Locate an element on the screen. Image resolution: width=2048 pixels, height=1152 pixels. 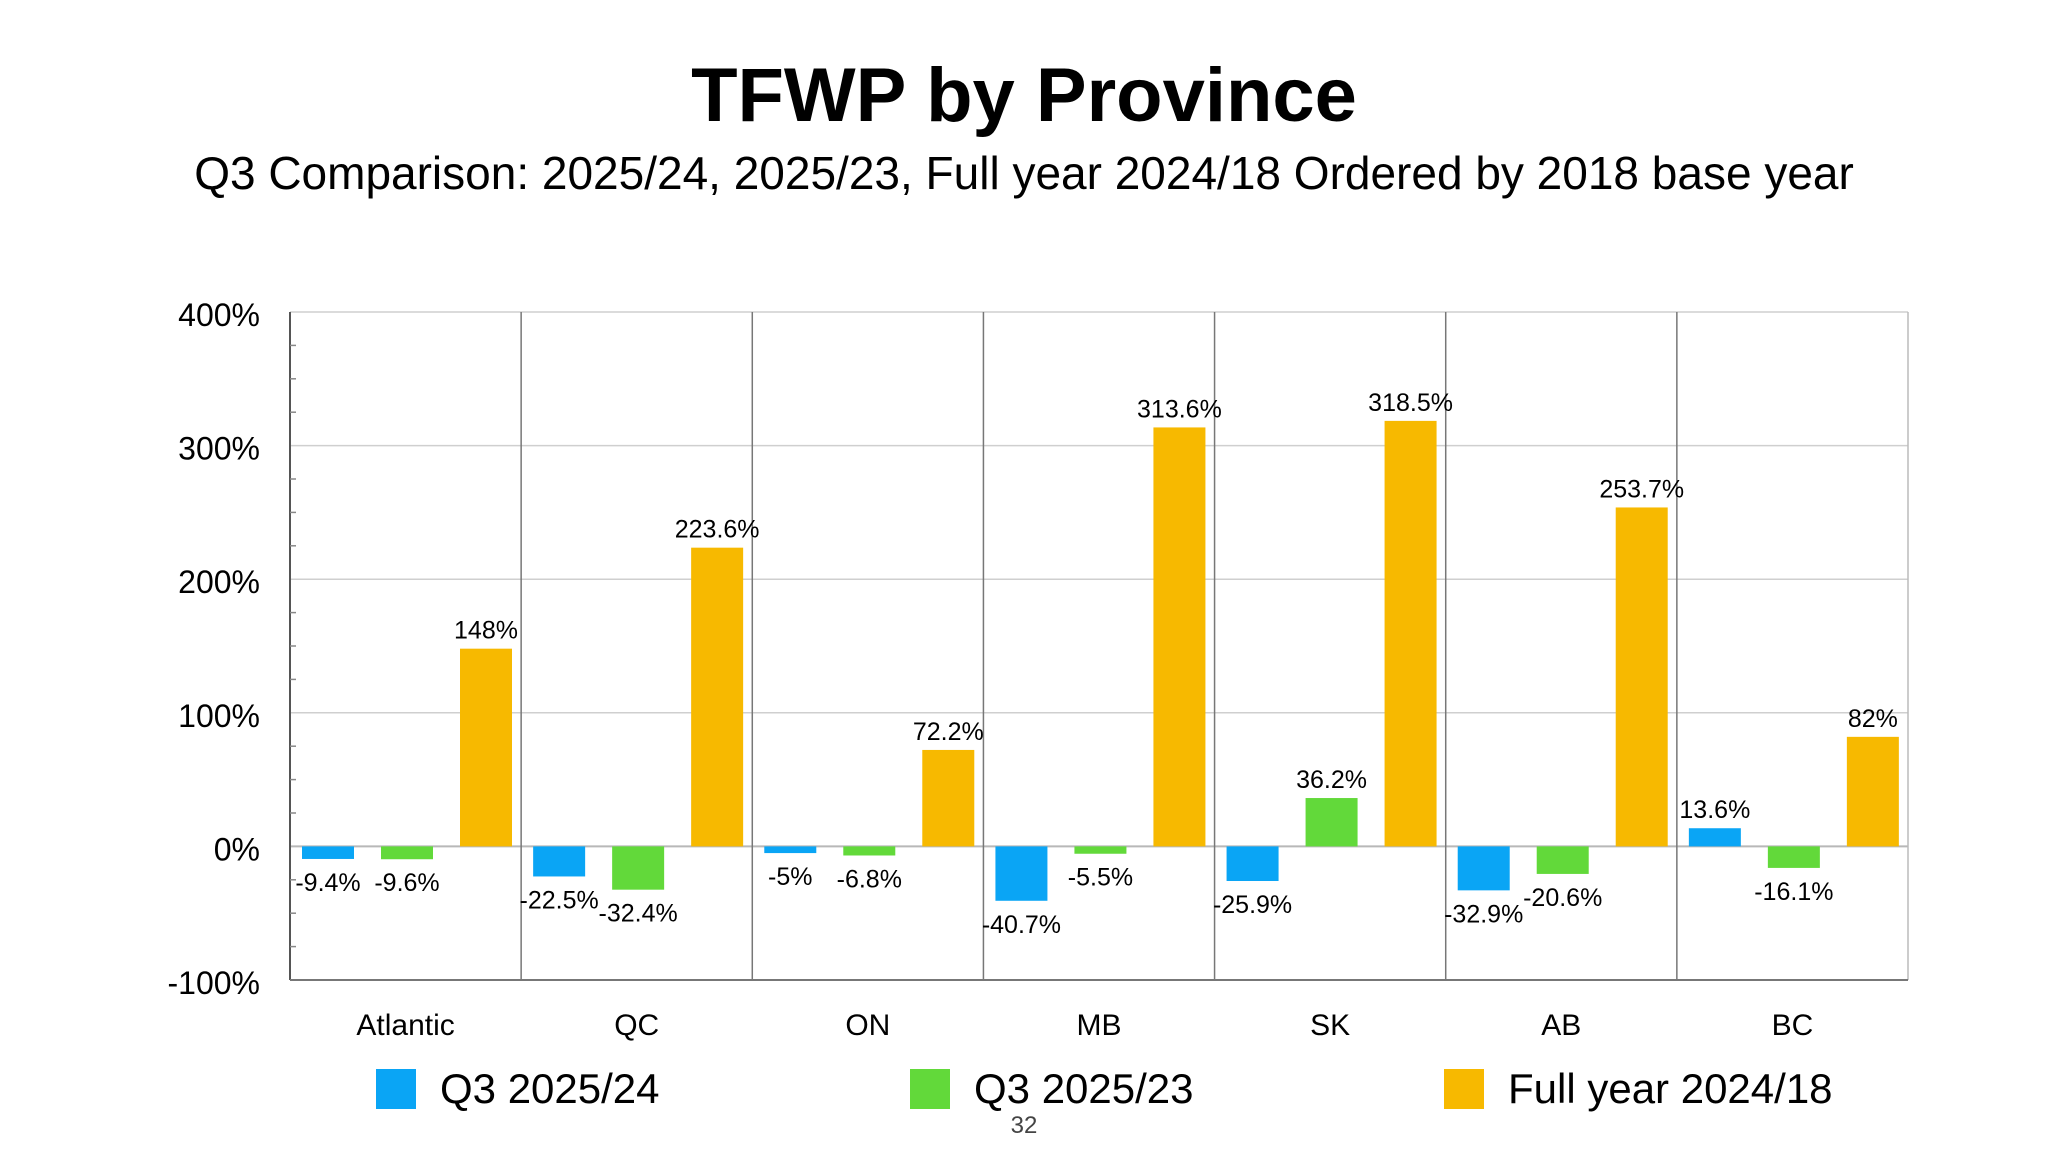
x-tick-label: AB is located at coordinates (1561, 1025).